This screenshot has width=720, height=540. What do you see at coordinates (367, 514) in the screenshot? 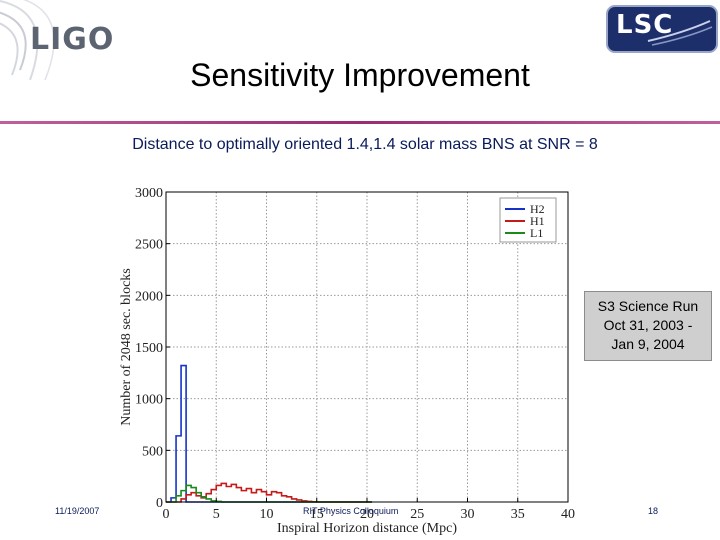
I see `x-tick-label: 20` at bounding box center [367, 514].